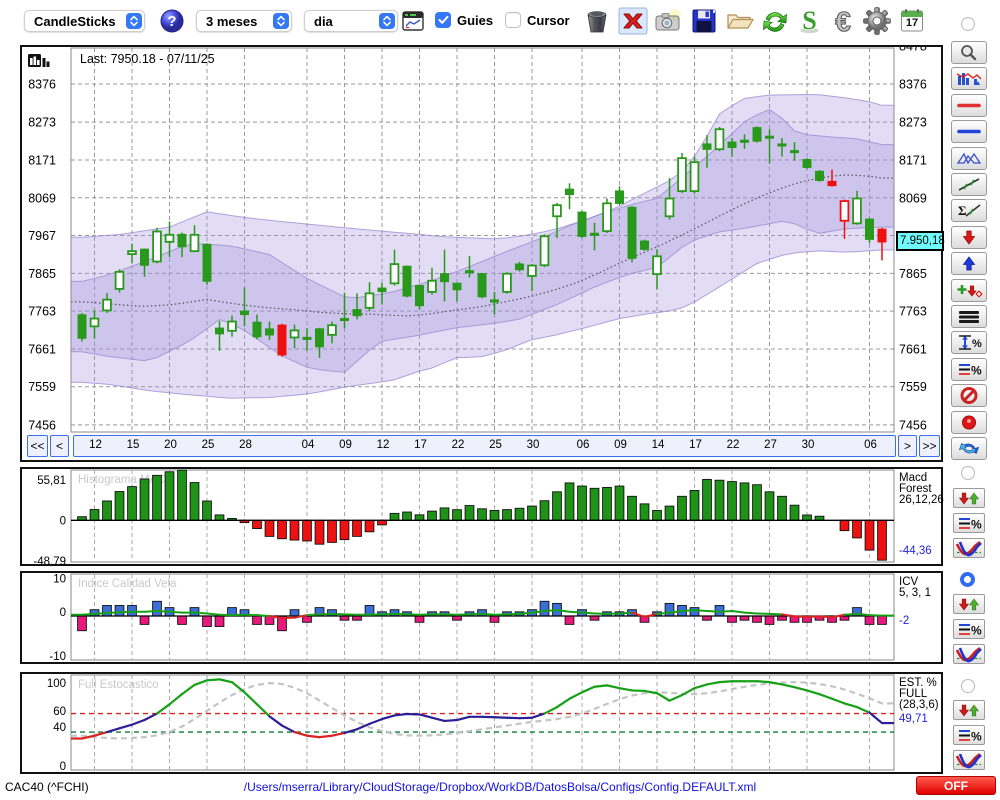 The height and width of the screenshot is (800, 1000). I want to click on svg-text: S, so click(809, 21).